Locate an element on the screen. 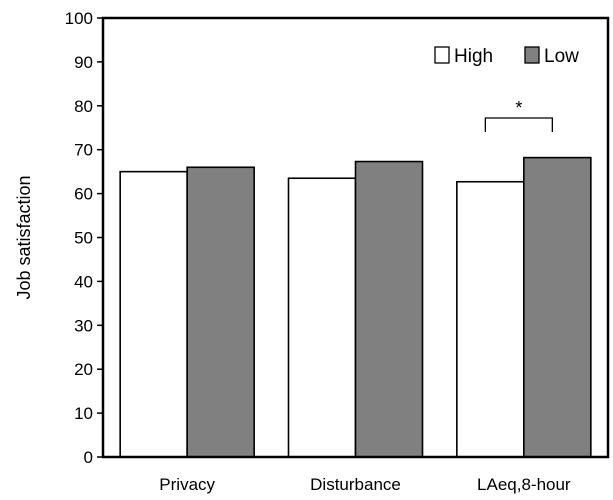  y-tick-label: 90 is located at coordinates (83, 62).